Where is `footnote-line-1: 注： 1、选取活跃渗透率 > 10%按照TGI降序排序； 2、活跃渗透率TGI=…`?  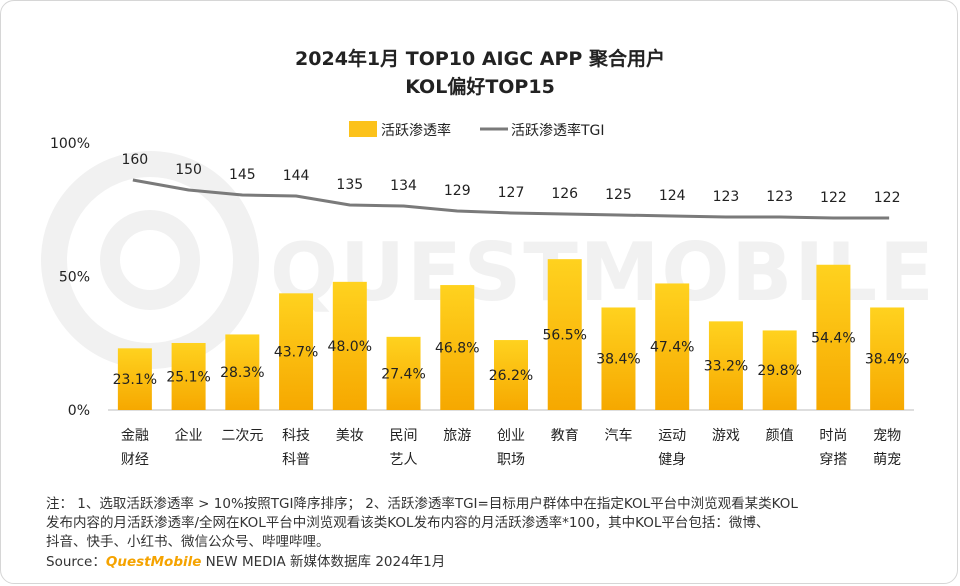 footnote-line-1: 注： 1、选取活跃渗透率 > 10%按照TGI降序排序； 2、活跃渗透率TGI=… is located at coordinates (422, 504).